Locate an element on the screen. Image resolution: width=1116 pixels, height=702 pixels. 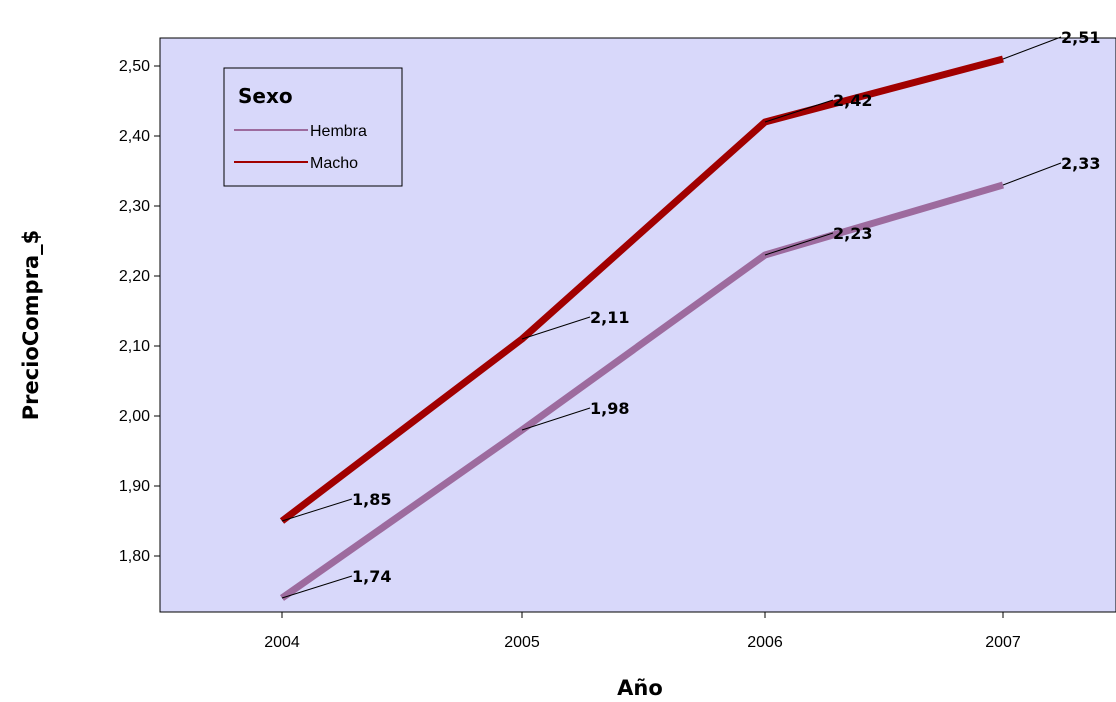
x-tick-label: 2004 is located at coordinates (282, 642).